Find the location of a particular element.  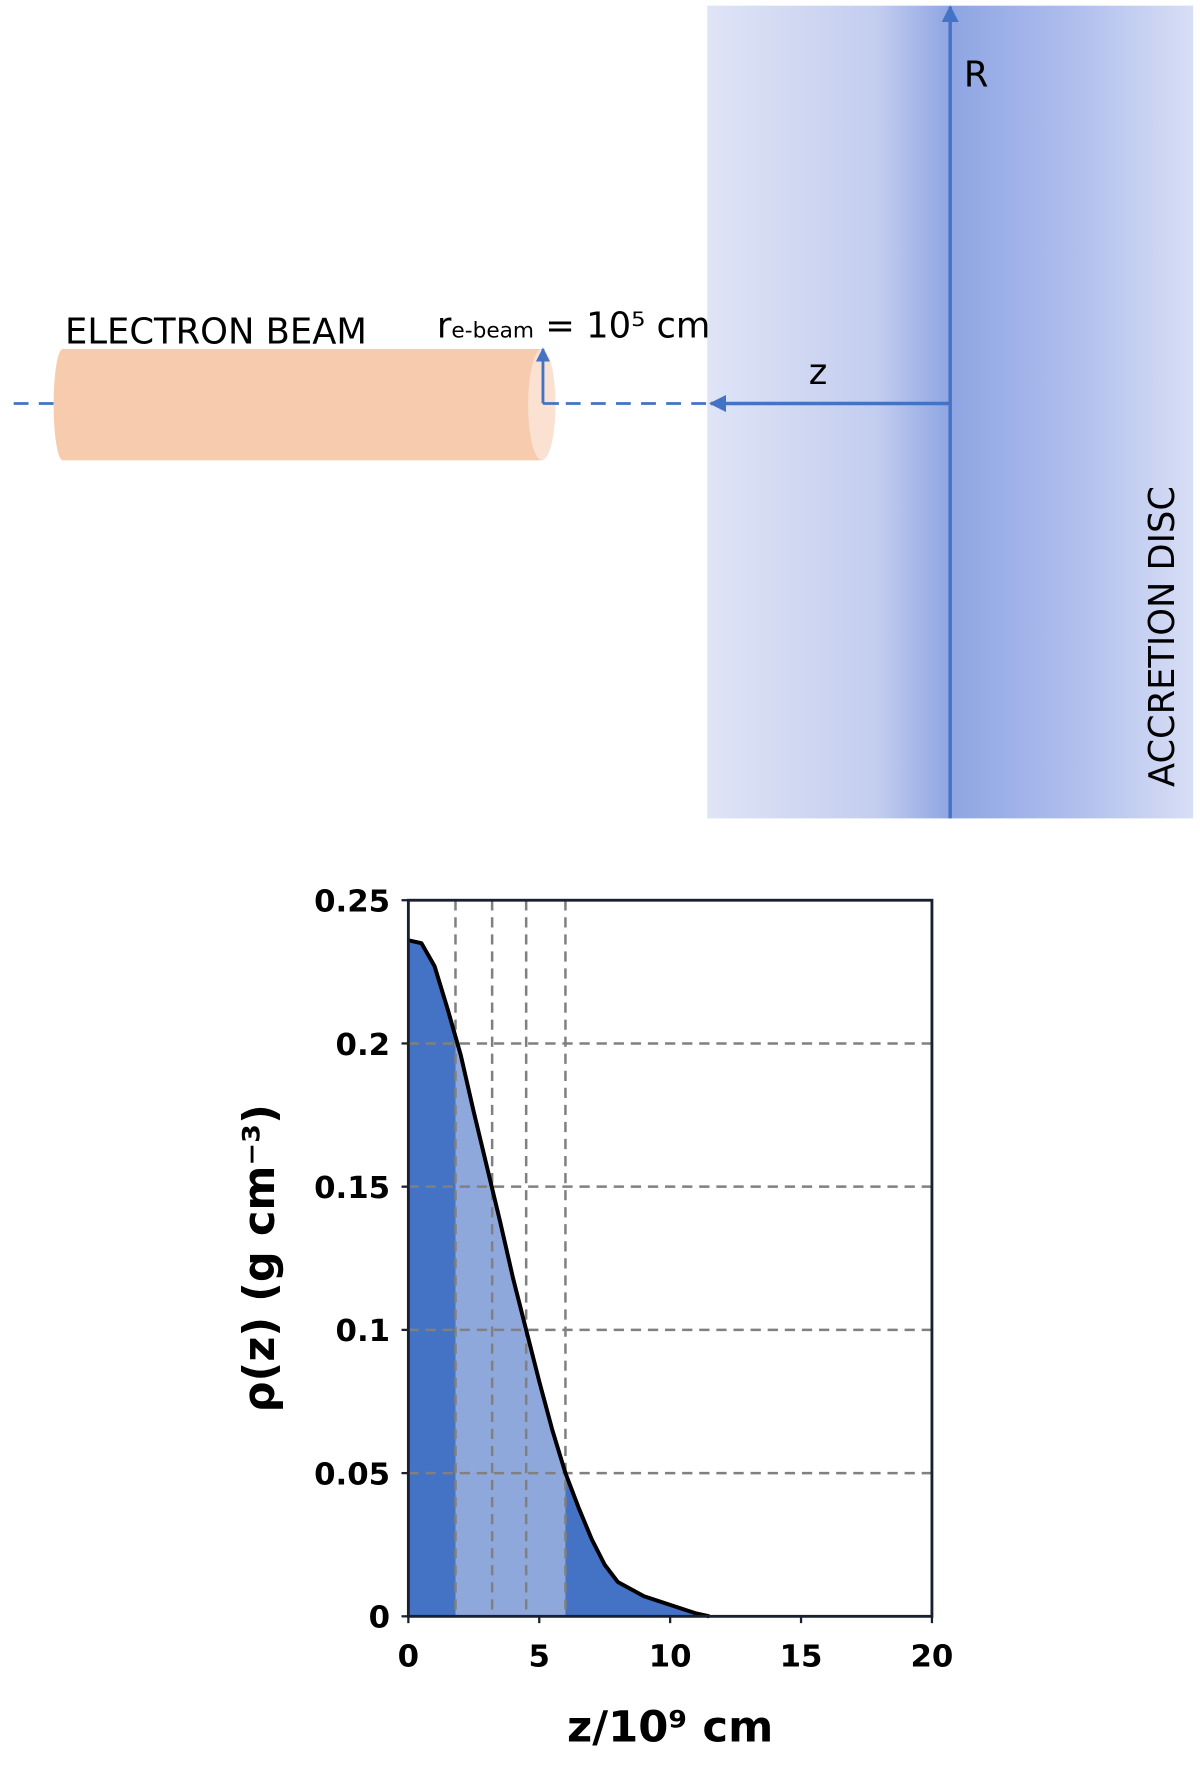

y-tick-label: 0.05 is located at coordinates (352, 1475).